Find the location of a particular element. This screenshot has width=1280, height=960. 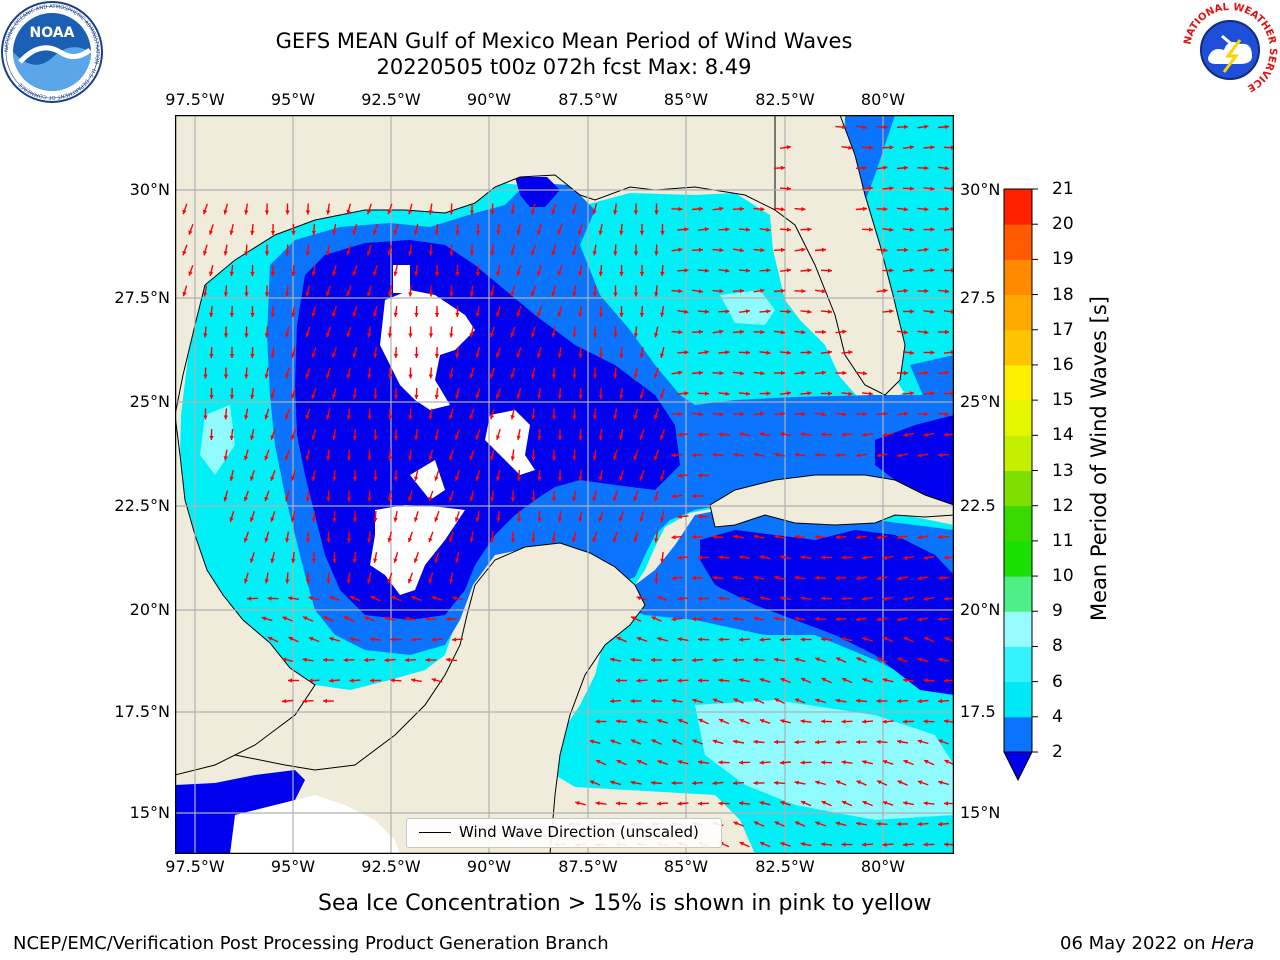

colorbar-tick-label: 8 is located at coordinates (1057, 646).